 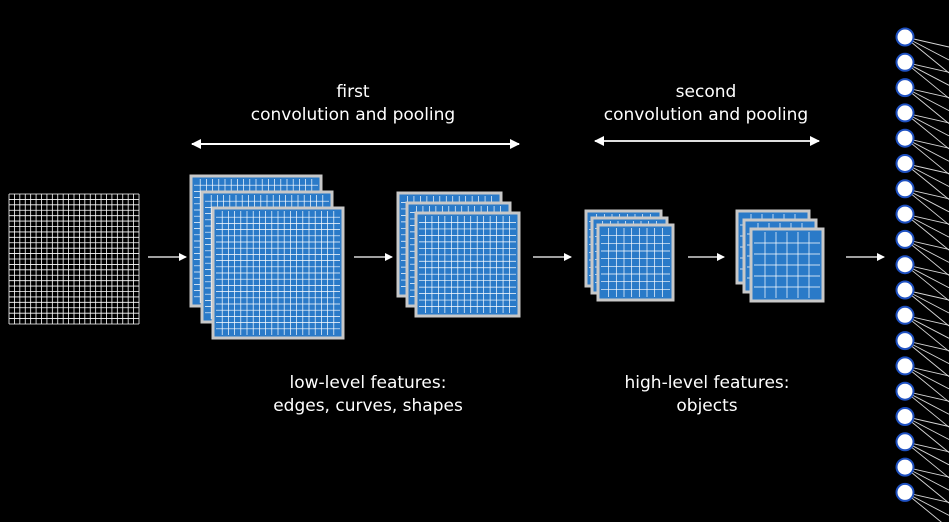 I want to click on pool2-feature-maps-icon, so click(x=780, y=256).